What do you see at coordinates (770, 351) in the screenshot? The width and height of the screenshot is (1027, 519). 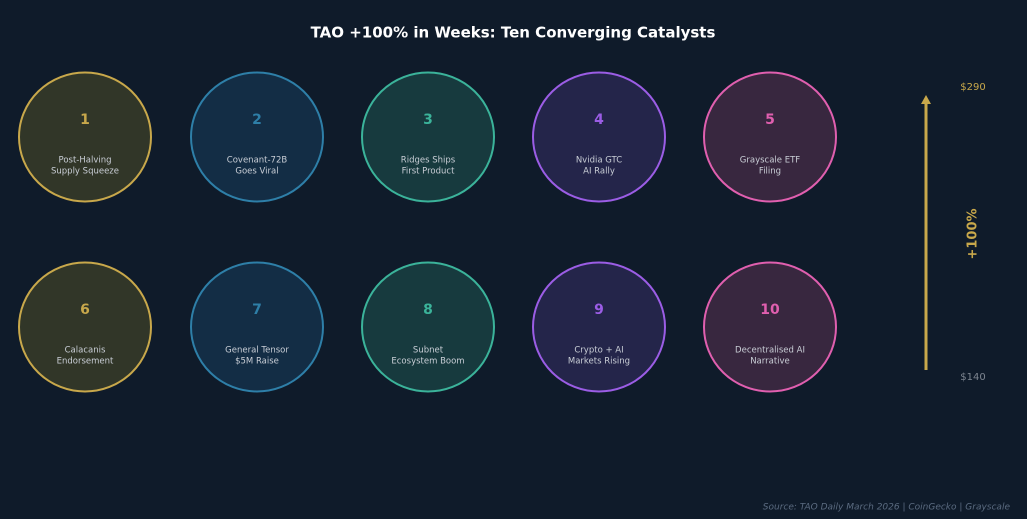 I see `catalyst-label: Decentralised AI` at bounding box center [770, 351].